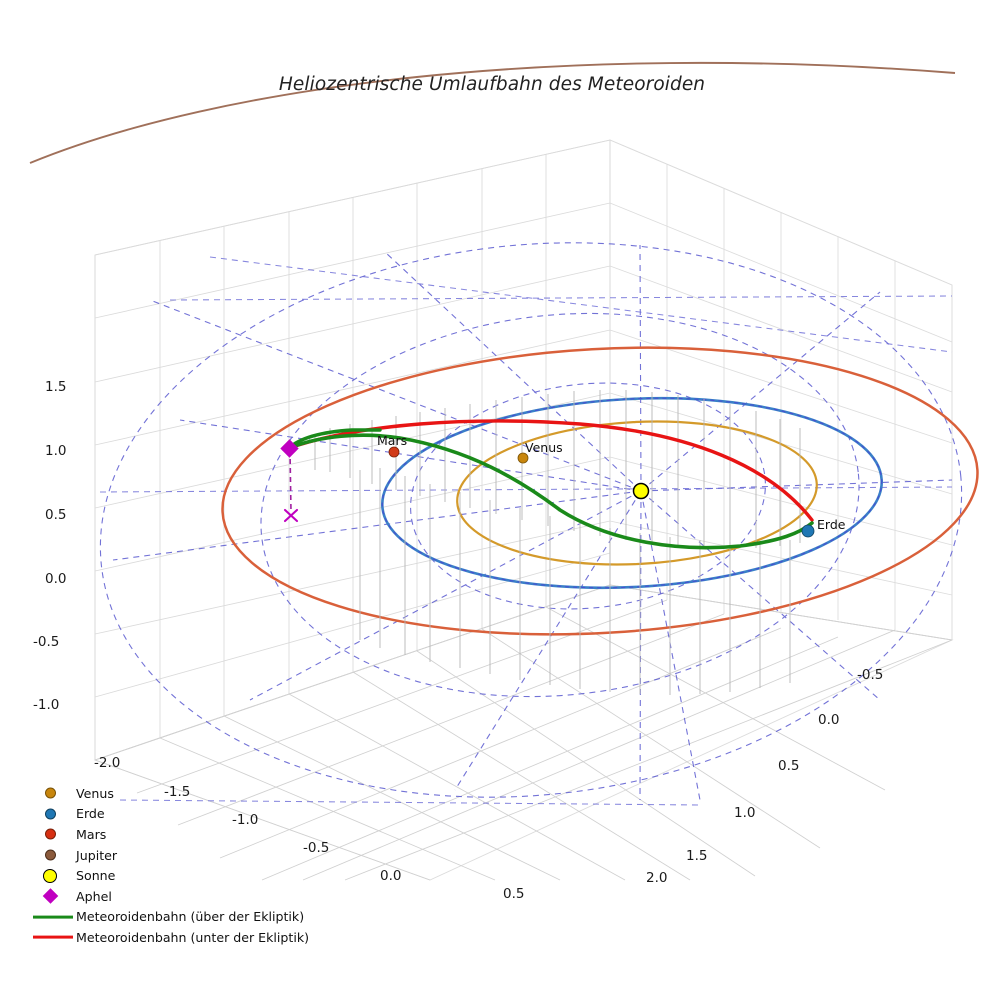 The image size is (984, 984). I want to click on legend-label-mars: Mars, so click(91, 834).